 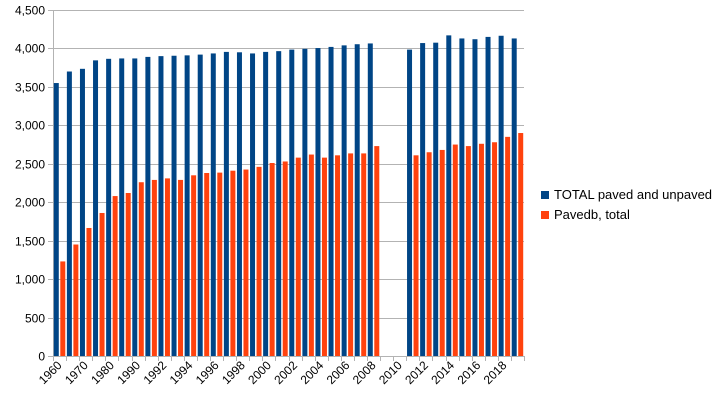 I want to click on y-tick-label: 3,500, so click(x=30, y=88).